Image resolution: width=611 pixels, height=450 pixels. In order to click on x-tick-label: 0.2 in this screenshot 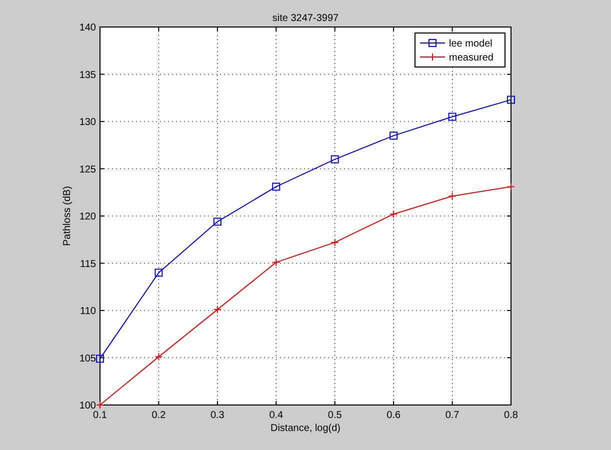, I will do `click(159, 415)`.